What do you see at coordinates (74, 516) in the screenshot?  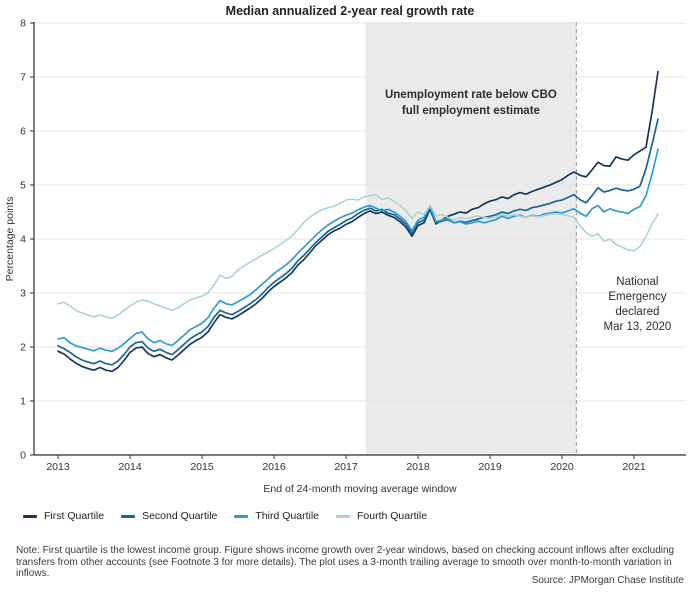 I see `legend-label: First Quartile` at bounding box center [74, 516].